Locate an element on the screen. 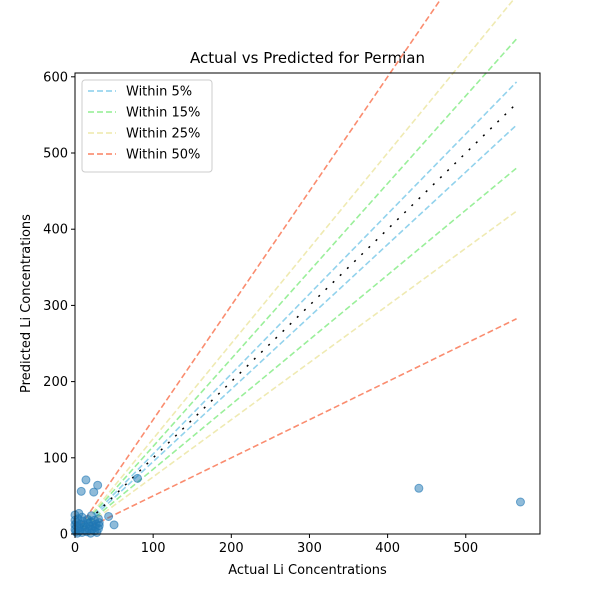 The width and height of the screenshot is (600, 600). legend-entry: Within 50% is located at coordinates (163, 155).